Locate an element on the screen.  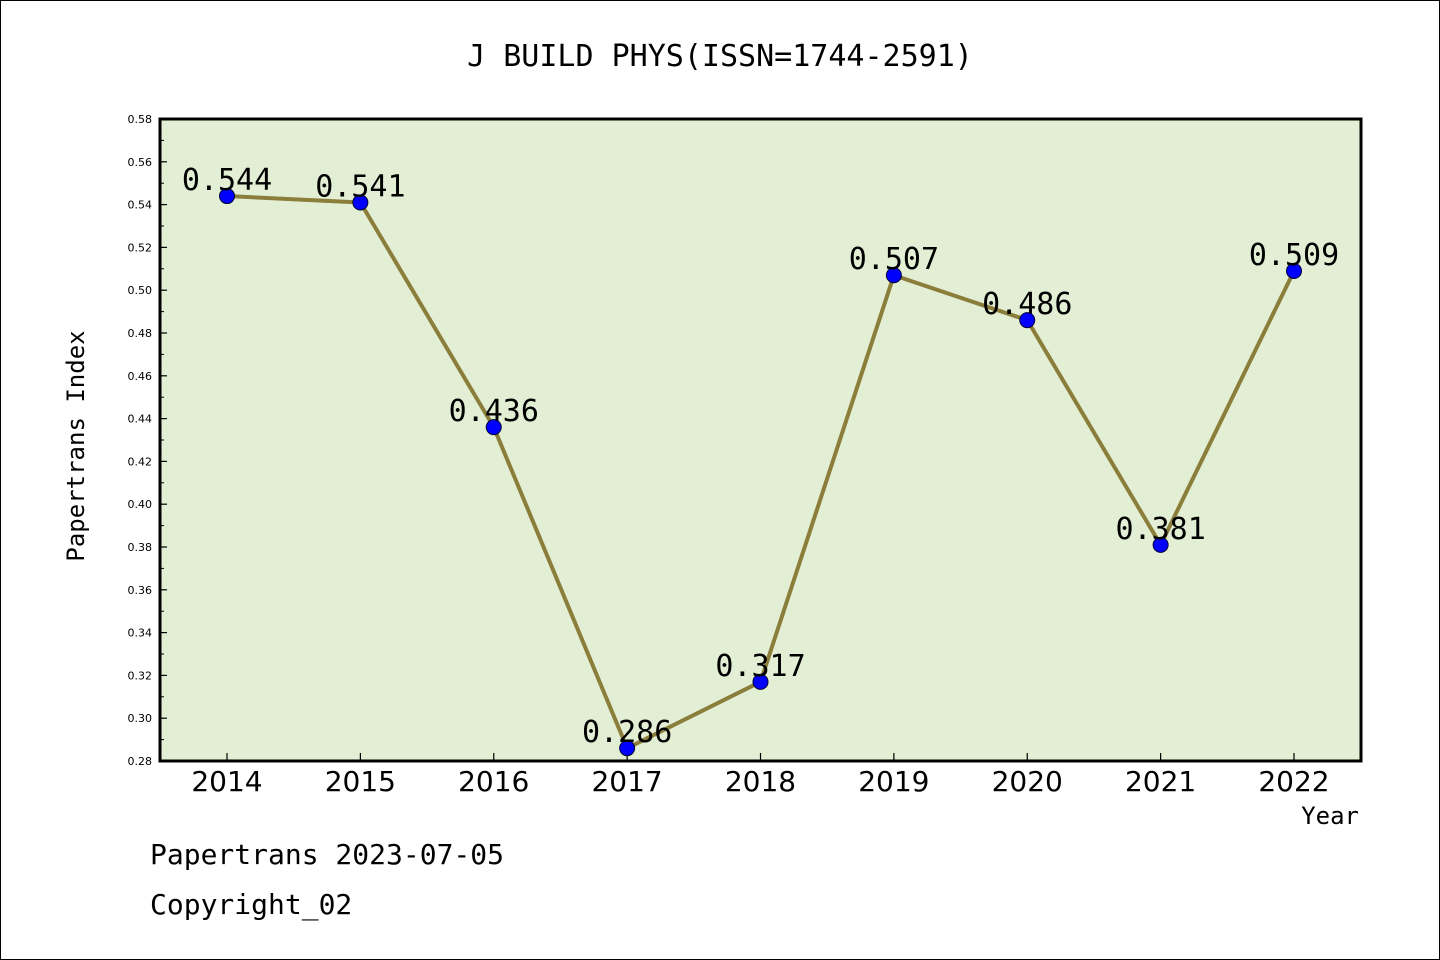
x-axis-label: Year is located at coordinates (1330, 816).